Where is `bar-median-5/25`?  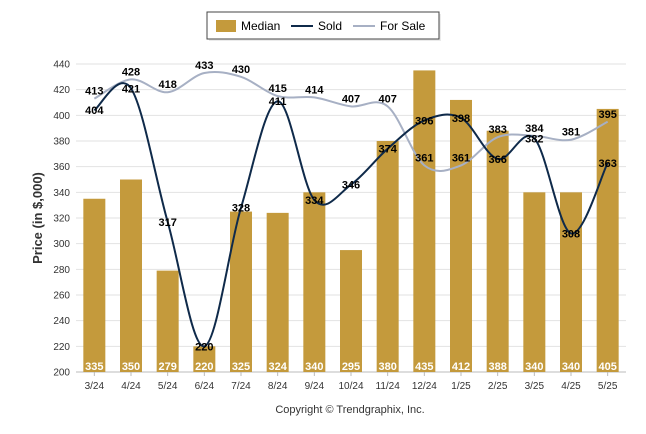 bar-median-5/25 is located at coordinates (607, 240).